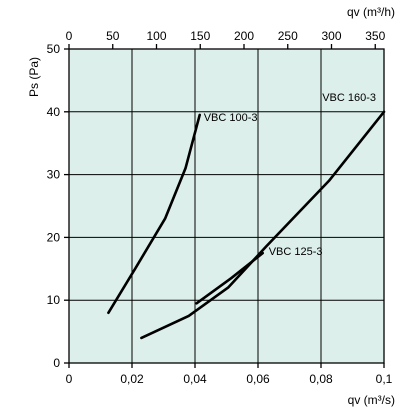  Describe the element at coordinates (54, 175) in the screenshot. I see `y-tick-label: 30` at that location.